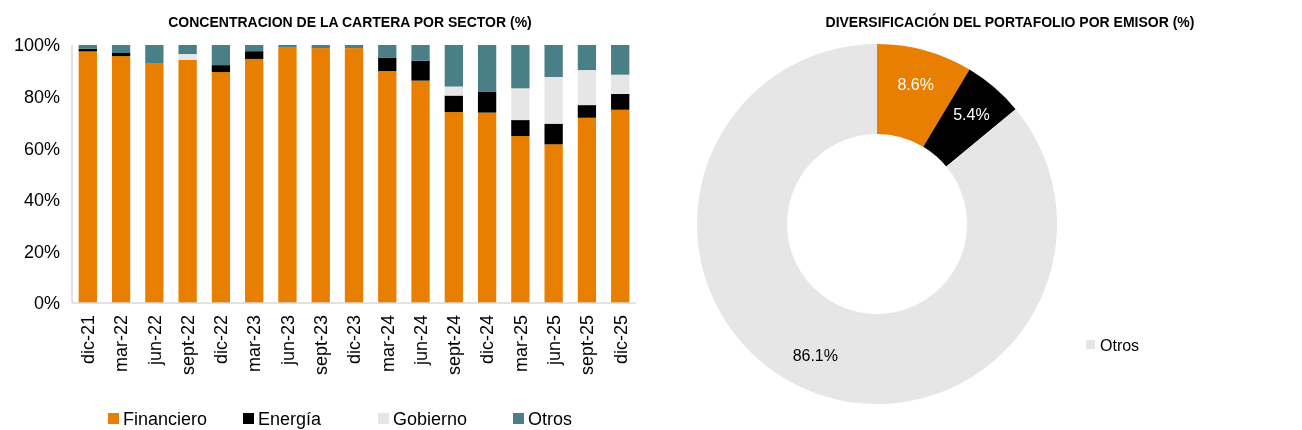  I want to click on x-tick-label: mar-25, so click(520, 344).